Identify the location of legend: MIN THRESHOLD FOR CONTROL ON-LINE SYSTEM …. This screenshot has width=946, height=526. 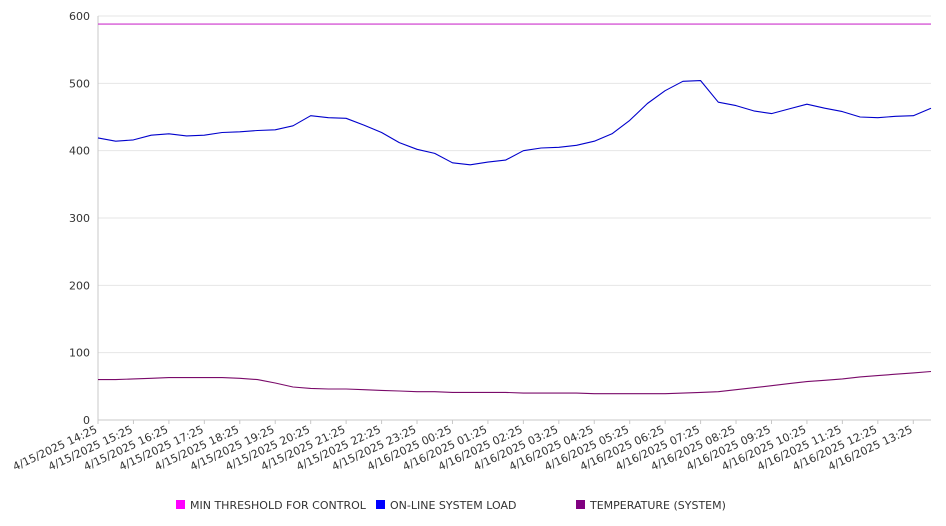
(451, 505).